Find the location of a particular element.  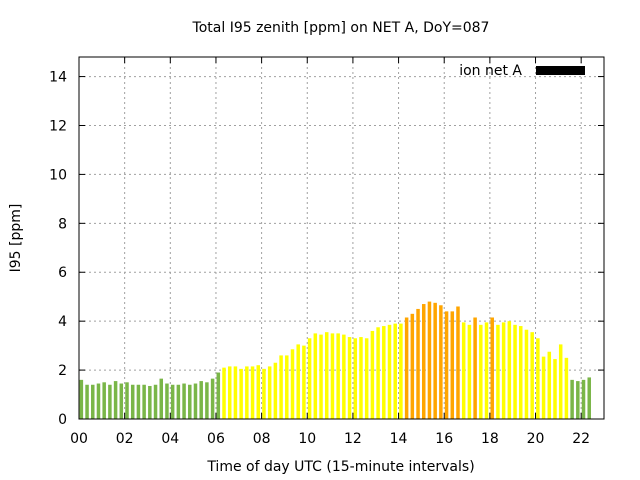

y-tick-label: 12 is located at coordinates (58, 126).